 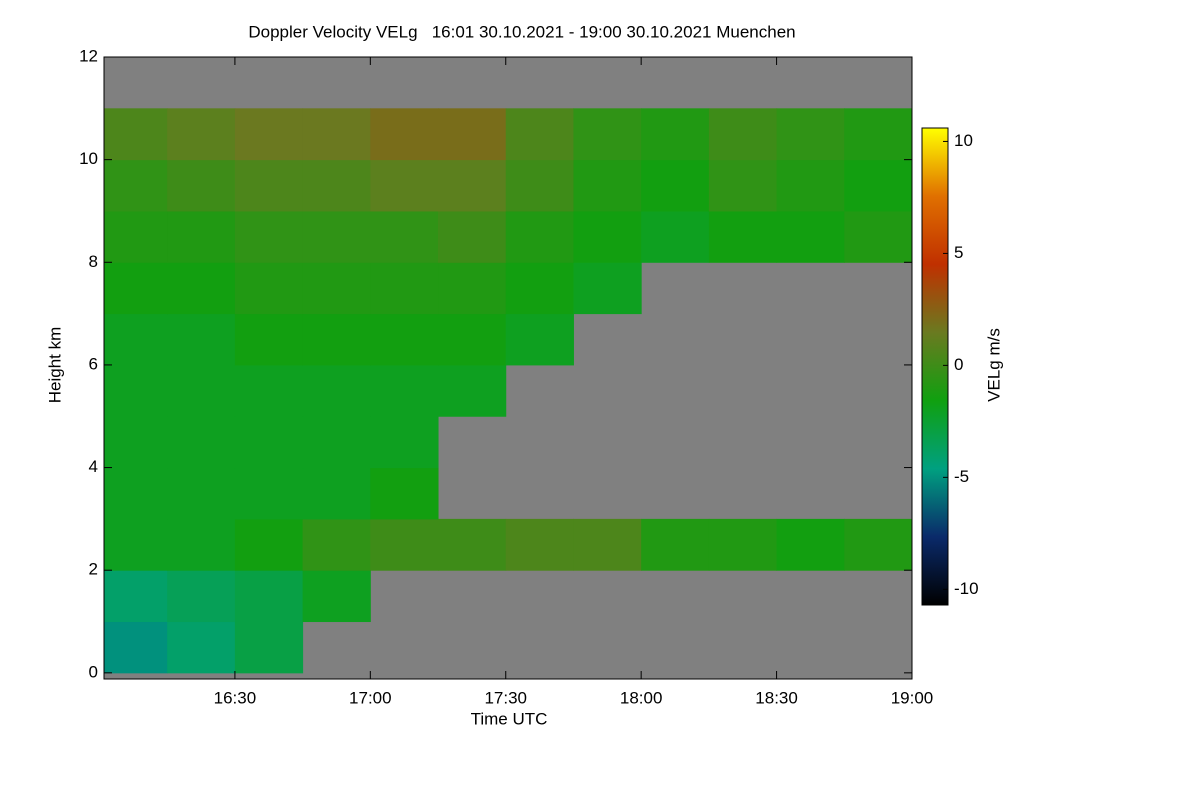 I want to click on y-tick-label: 2, so click(x=93, y=569).